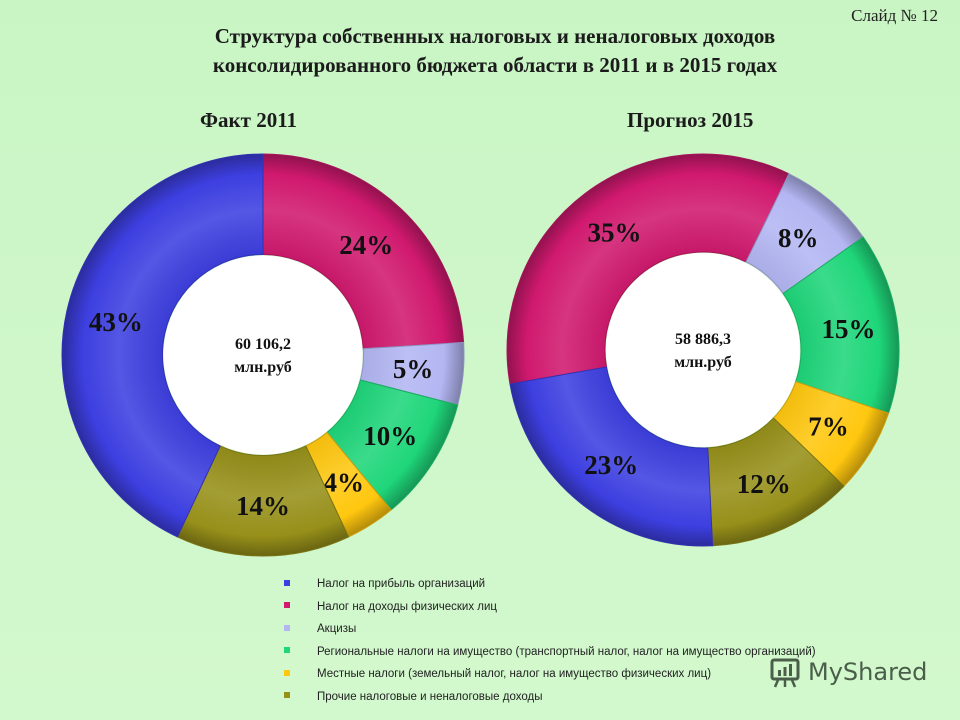 The height and width of the screenshot is (720, 960). I want to click on segment-label: 15%, so click(848, 329).